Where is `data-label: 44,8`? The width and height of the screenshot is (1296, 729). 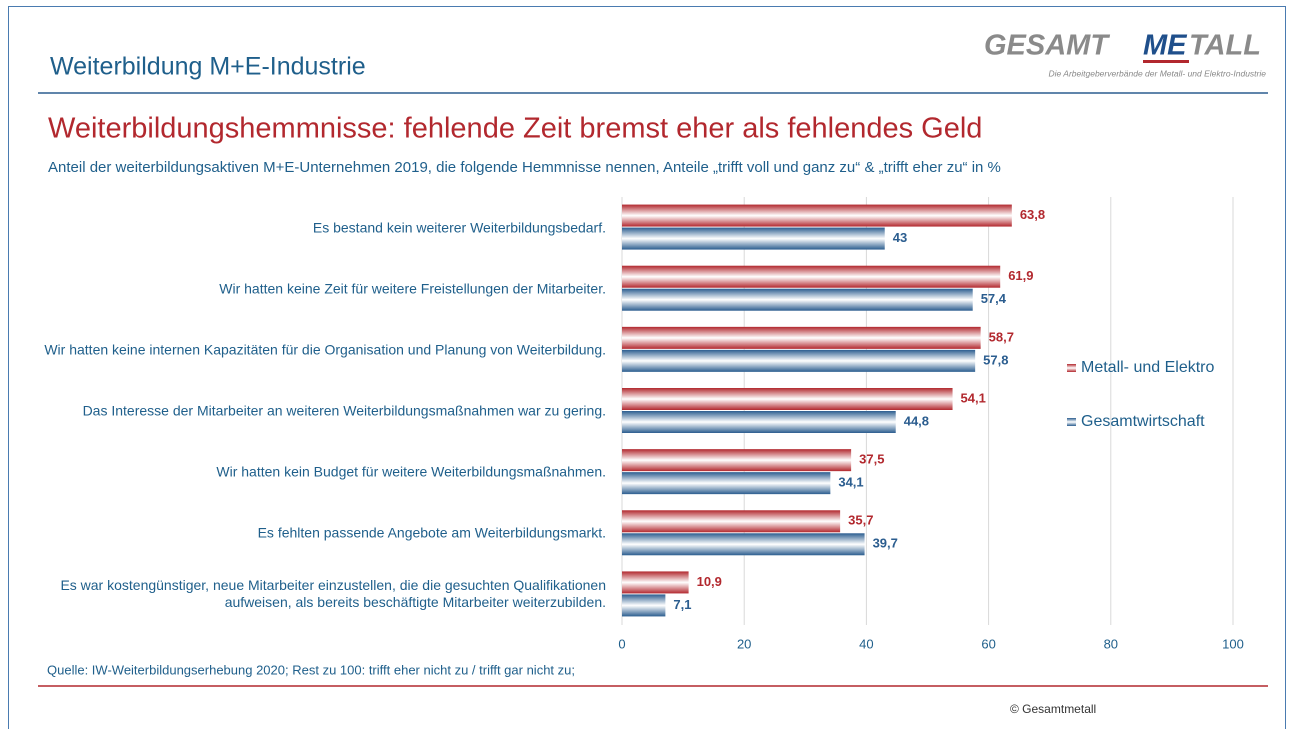
data-label: 44,8 is located at coordinates (916, 420).